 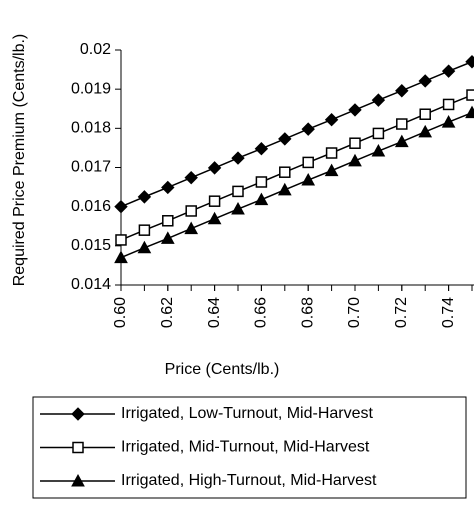 I want to click on x-tick-label: 0.70, so click(x=354, y=312).